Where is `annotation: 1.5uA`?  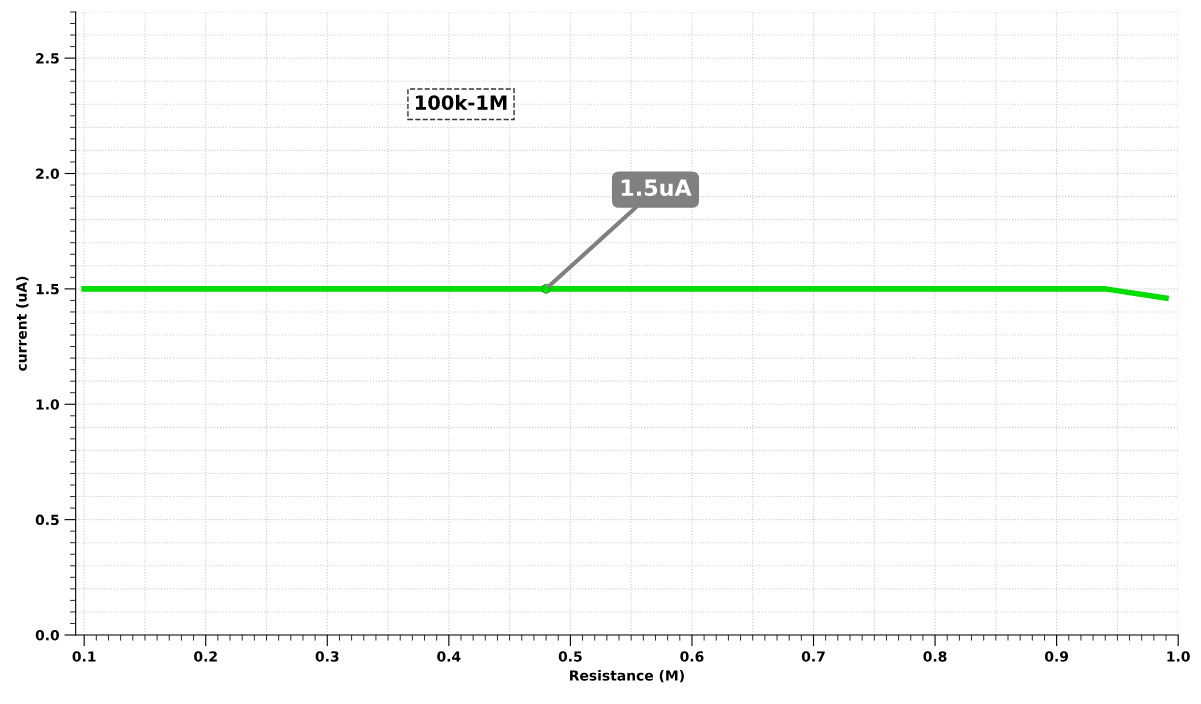 annotation: 1.5uA is located at coordinates (656, 188).